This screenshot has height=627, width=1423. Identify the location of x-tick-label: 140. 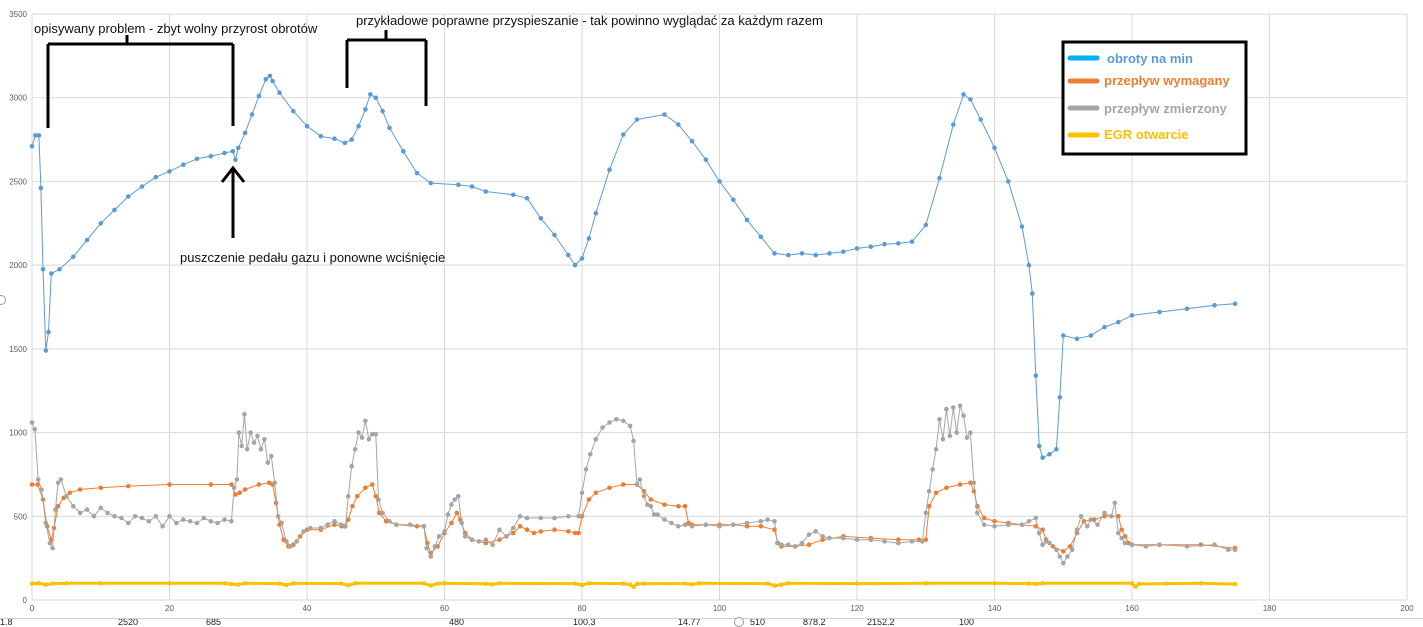
(995, 608).